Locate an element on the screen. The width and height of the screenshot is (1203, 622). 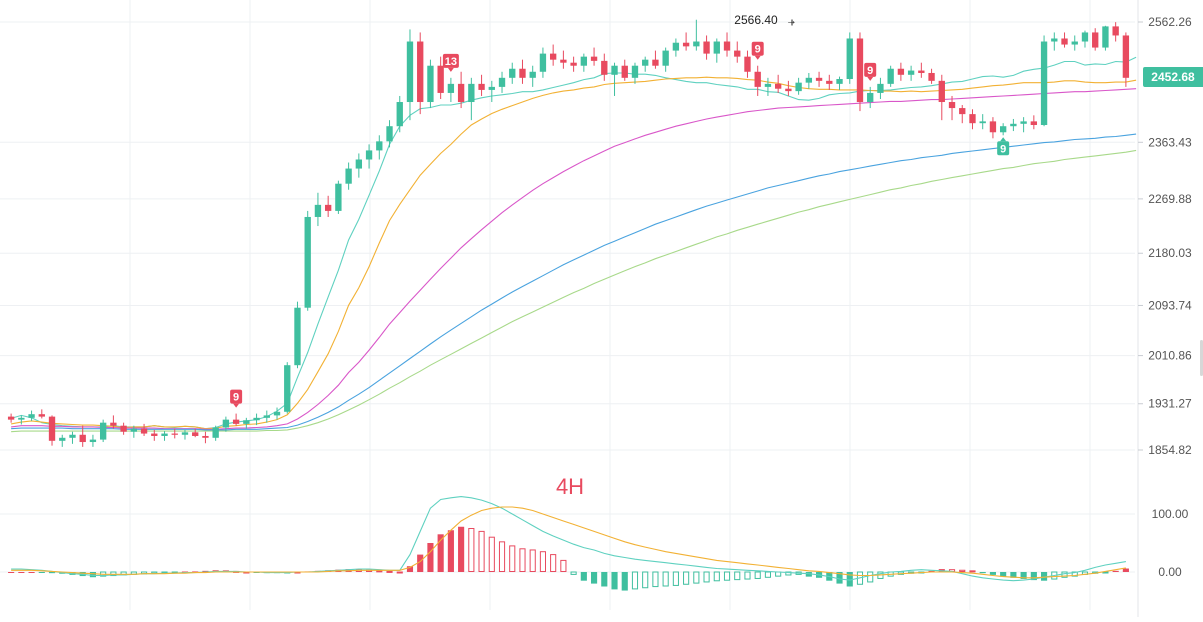
scroll-handle is located at coordinates (1201, 358).